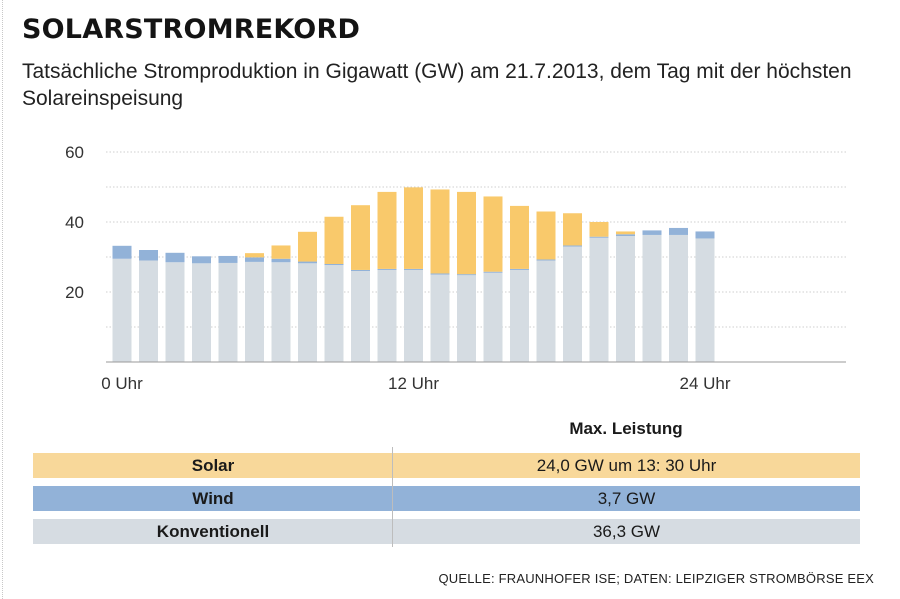  Describe the element at coordinates (122, 383) in the screenshot. I see `x-tick-label: 0 Uhr` at that location.